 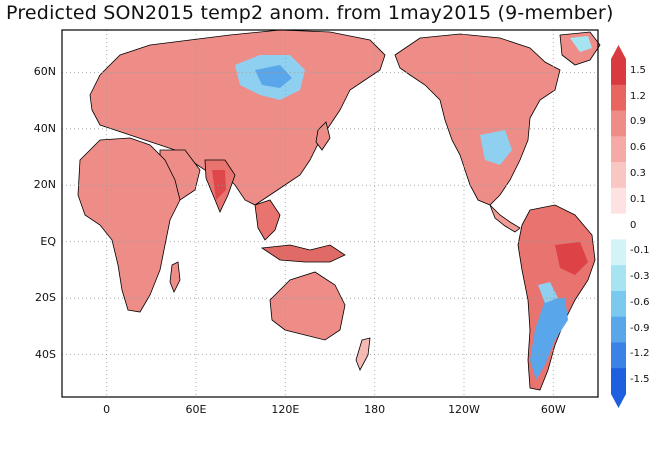 What do you see at coordinates (638, 96) in the screenshot?
I see `colorbar-label: 1.2` at bounding box center [638, 96].